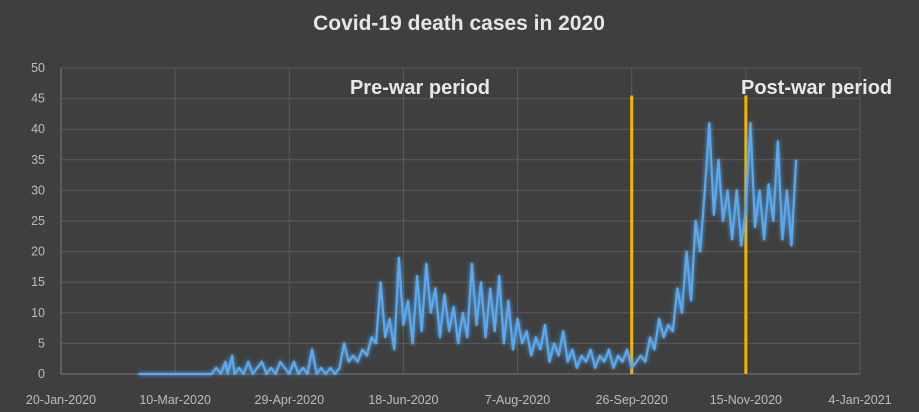 Image resolution: width=919 pixels, height=412 pixels. What do you see at coordinates (61, 400) in the screenshot?
I see `x-tick-label: 20-Jan-2020` at bounding box center [61, 400].